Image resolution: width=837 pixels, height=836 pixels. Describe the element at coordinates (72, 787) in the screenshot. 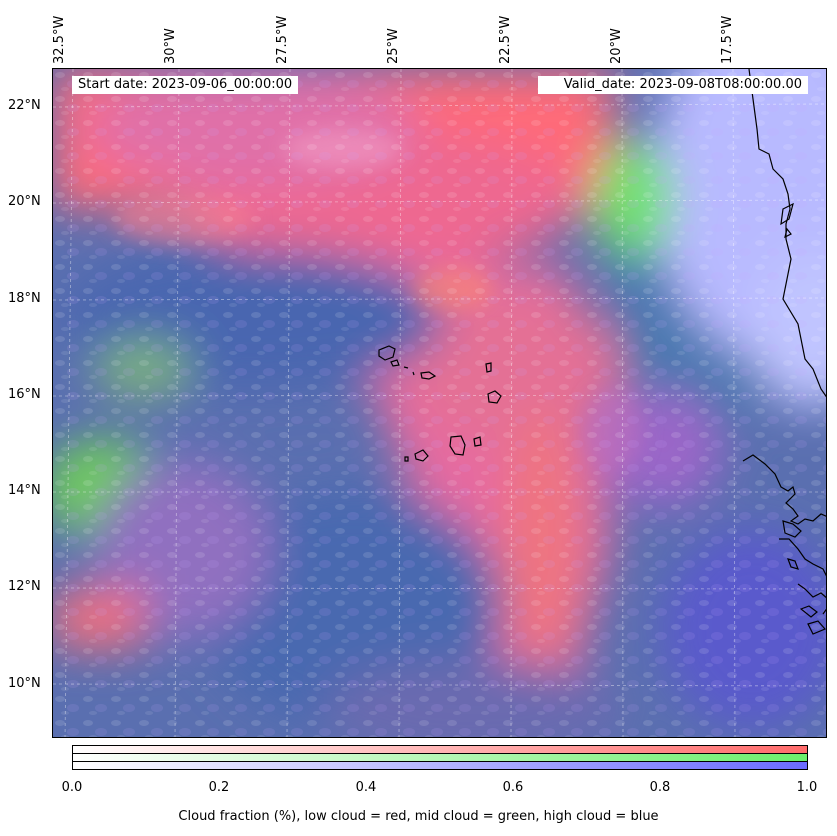

I see `colorbar-tick: 0.0` at that location.